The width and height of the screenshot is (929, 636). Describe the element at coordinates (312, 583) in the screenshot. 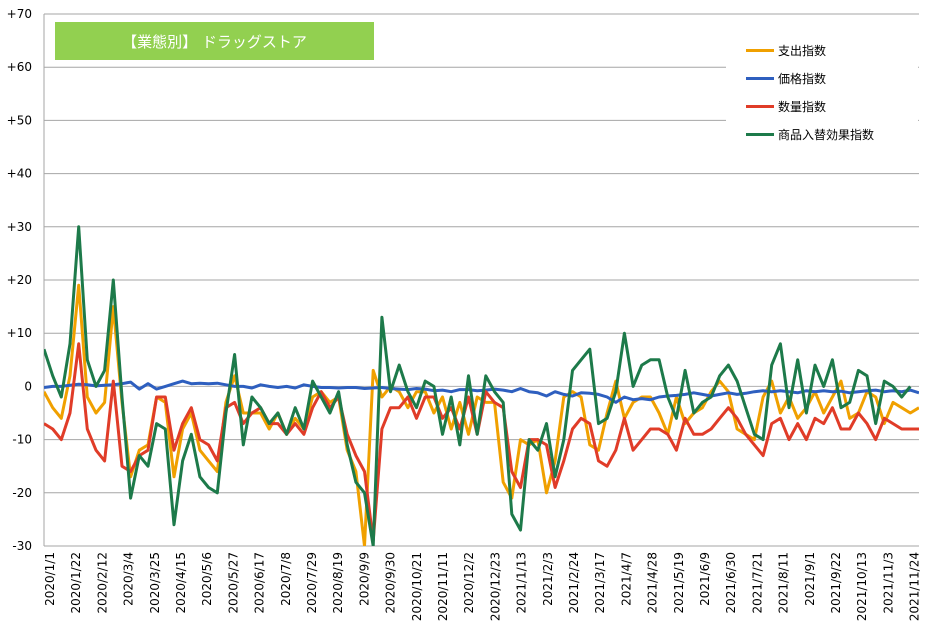

I see `x-tick-label: 2020/7/29` at that location.